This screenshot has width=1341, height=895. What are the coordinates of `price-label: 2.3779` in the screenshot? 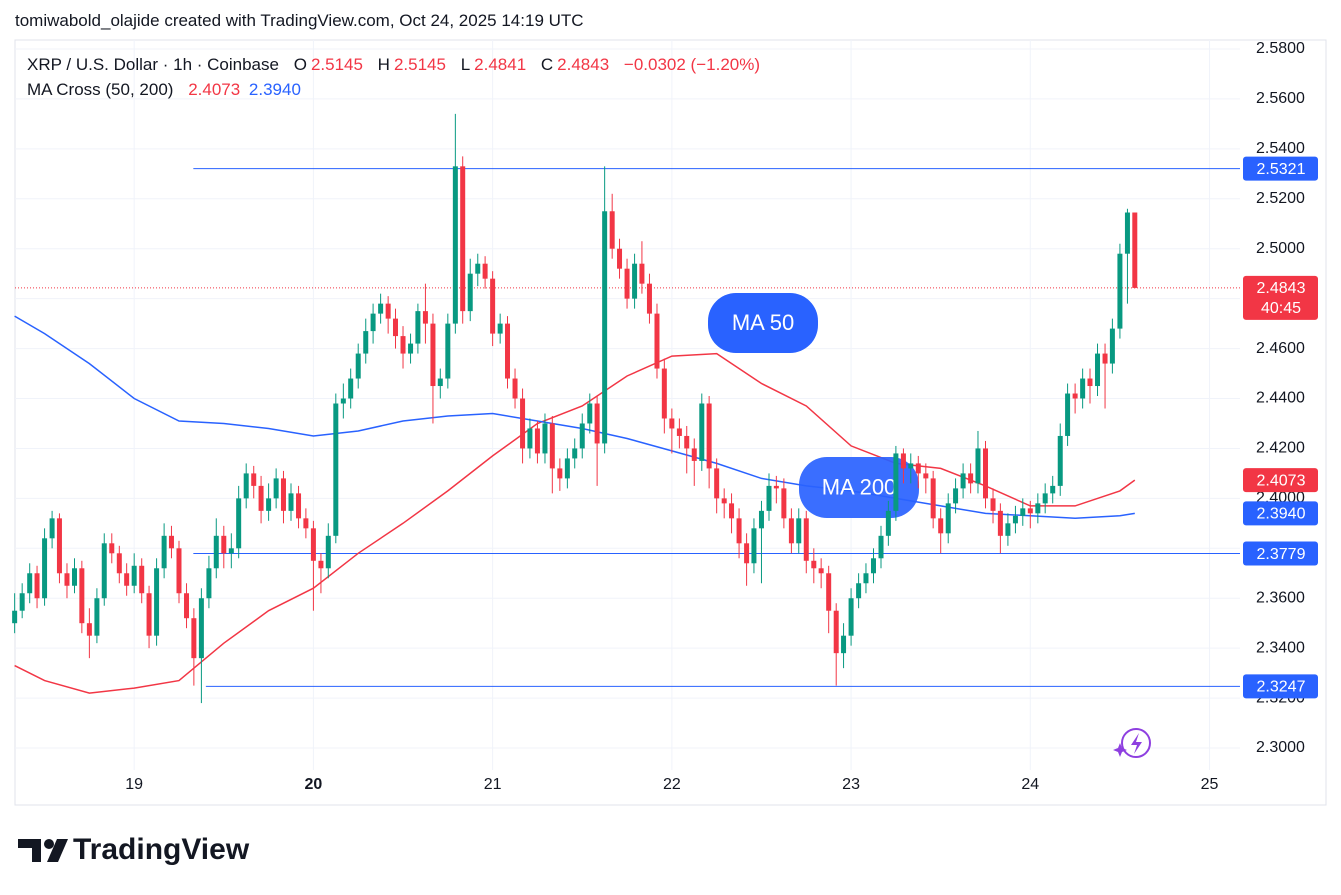 It's located at (1281, 554).